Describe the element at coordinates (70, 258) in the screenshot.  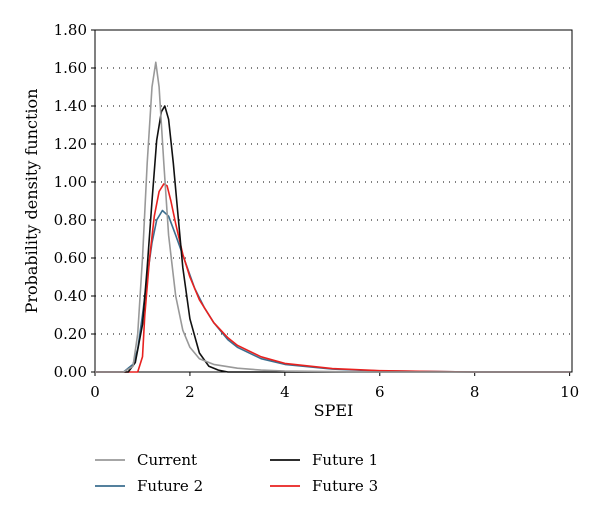
I see `y-tick-label: 0.60` at that location.